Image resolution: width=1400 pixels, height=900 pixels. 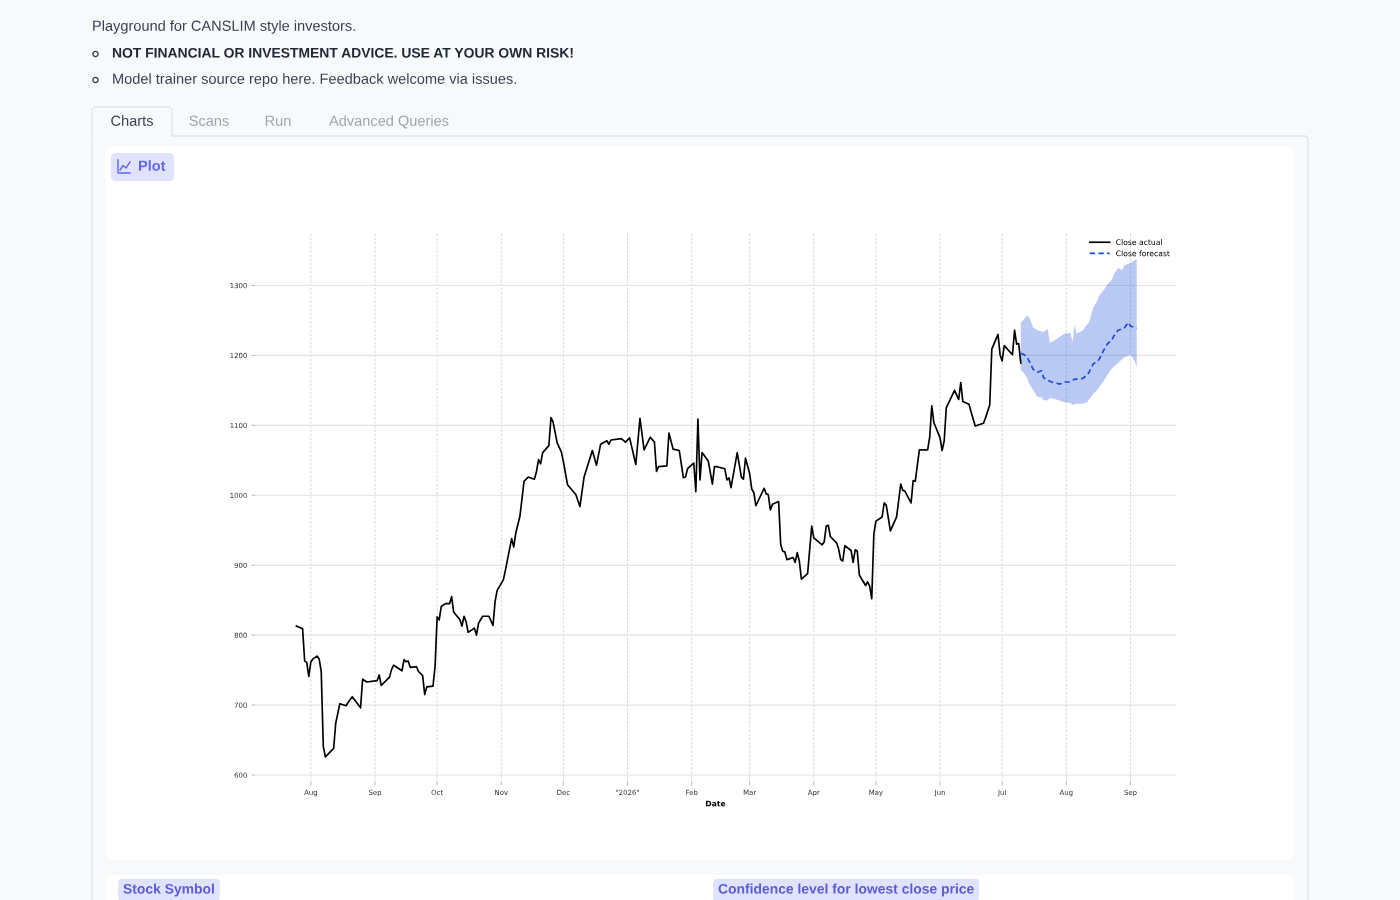 I want to click on text: Scans, so click(x=209, y=120).